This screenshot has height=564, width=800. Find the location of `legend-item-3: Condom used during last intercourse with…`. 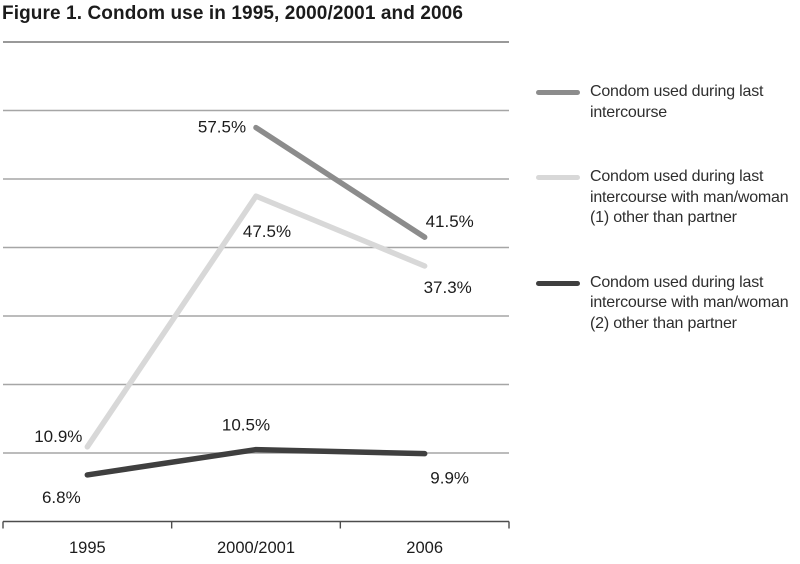

legend-item-3: Condom used during last intercourse with… is located at coordinates (668, 304).